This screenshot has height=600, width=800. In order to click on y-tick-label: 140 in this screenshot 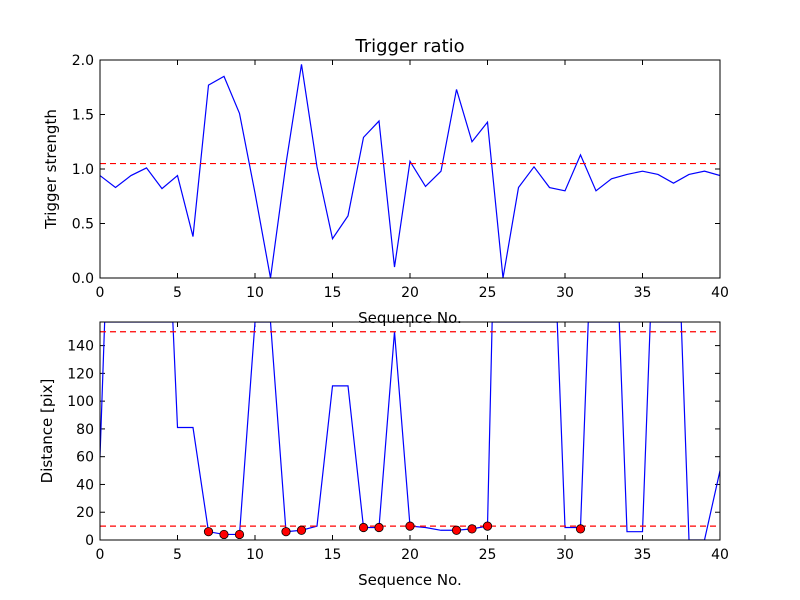, I will do `click(80, 347)`.